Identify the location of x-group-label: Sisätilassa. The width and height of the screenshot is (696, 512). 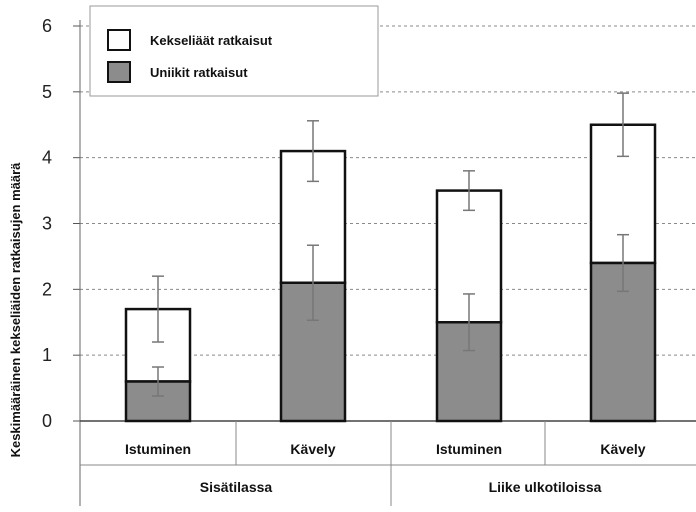
(236, 487).